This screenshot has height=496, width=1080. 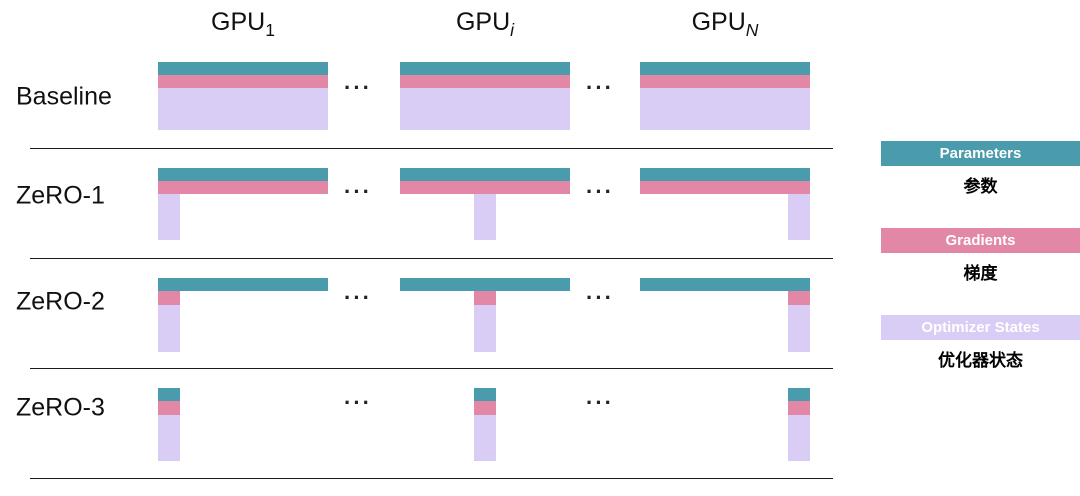 I want to click on gpu-subscript: N, so click(x=752, y=30).